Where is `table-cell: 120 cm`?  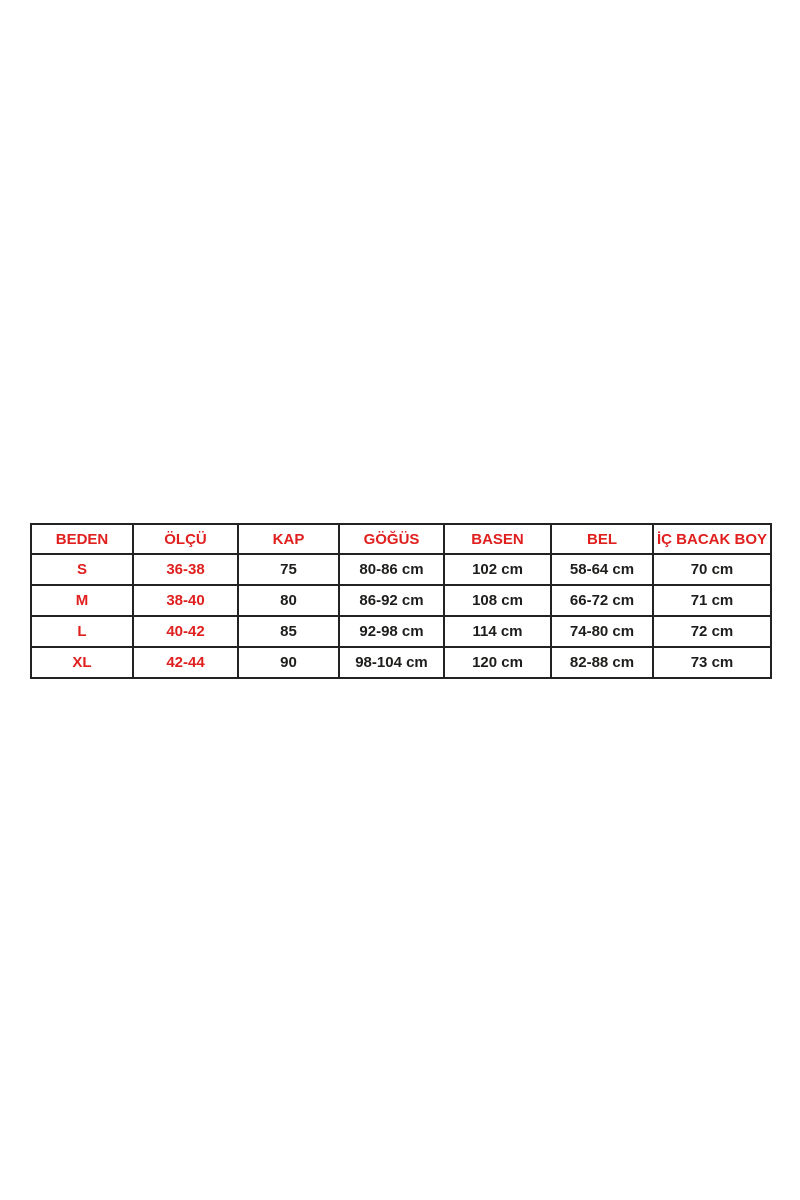
table-cell: 120 cm is located at coordinates (497, 662).